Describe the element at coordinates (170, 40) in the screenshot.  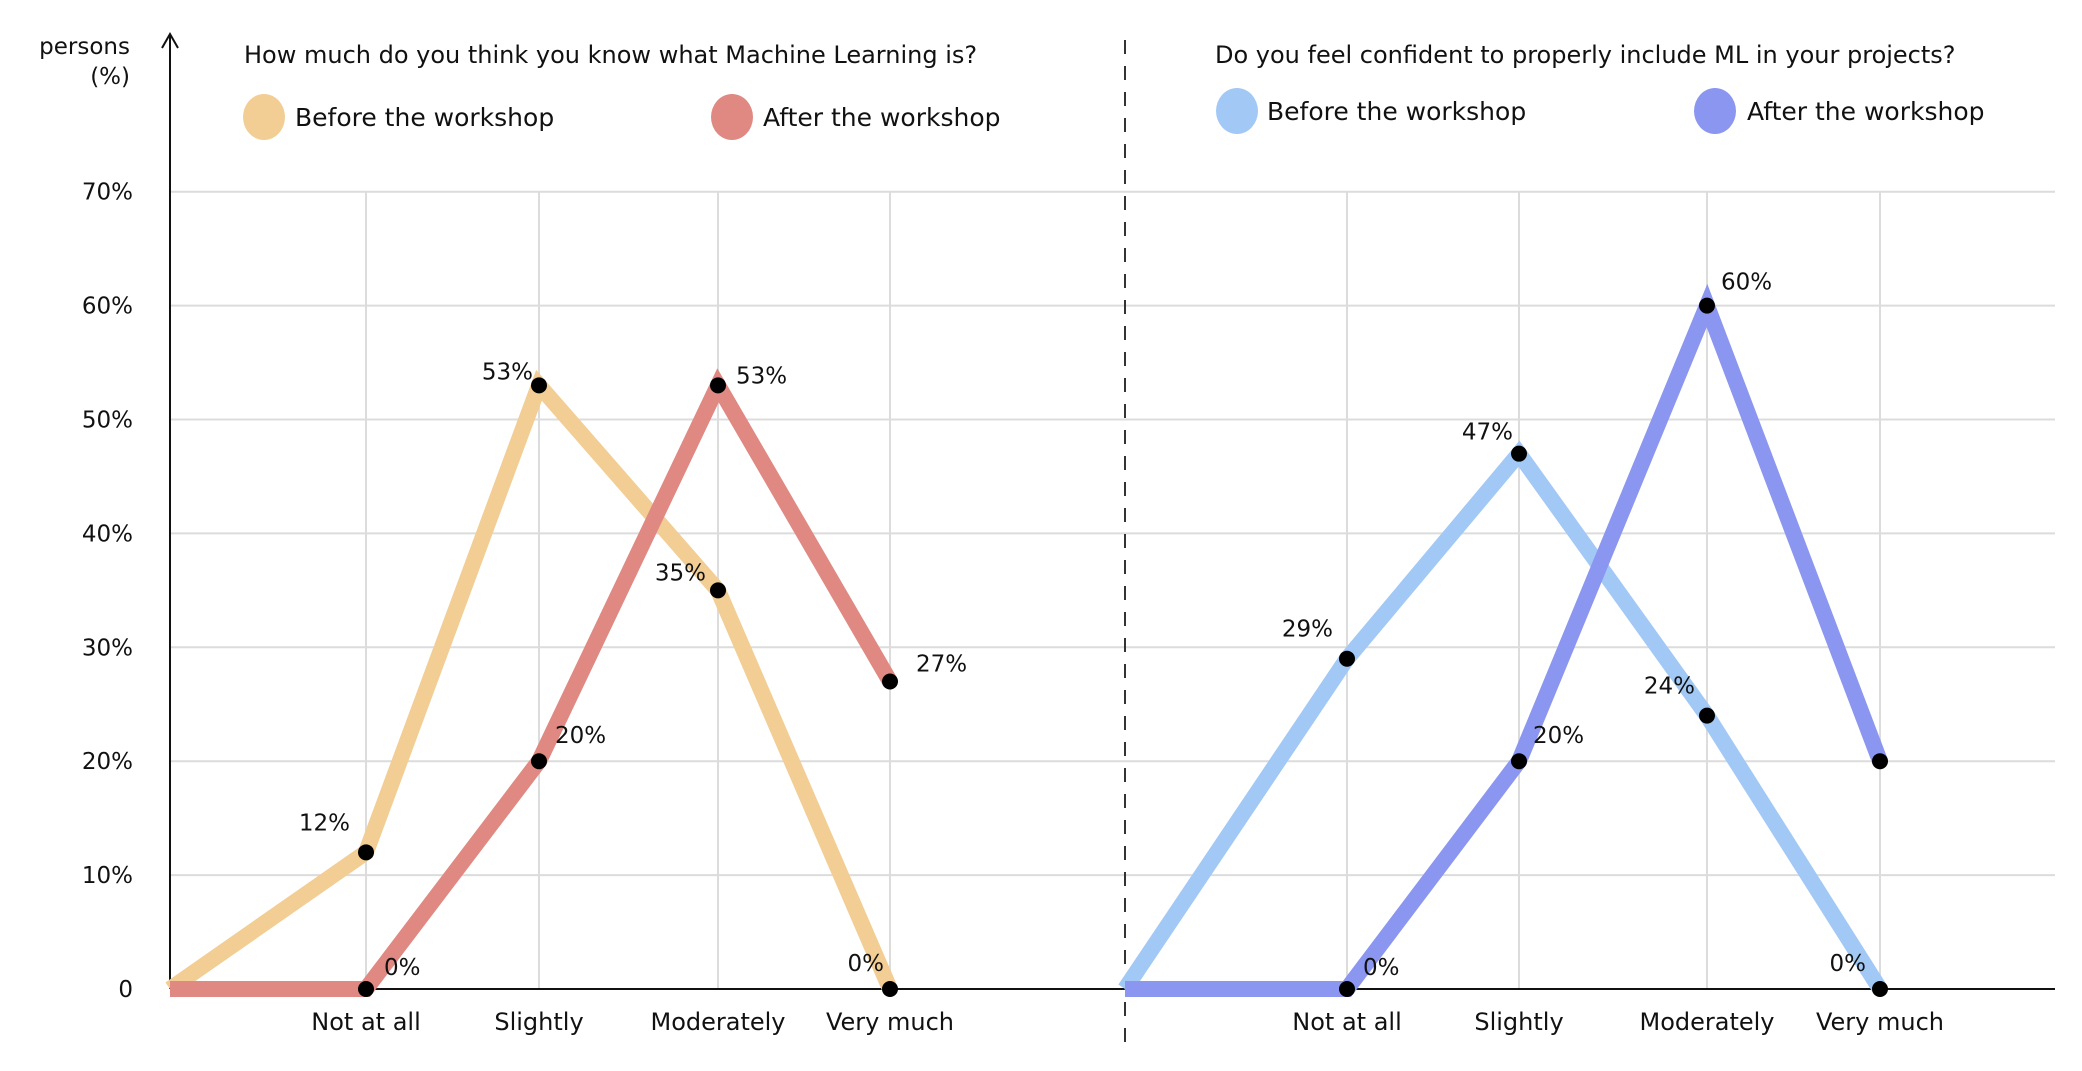
I see `y-axis-arrow-icon` at that location.